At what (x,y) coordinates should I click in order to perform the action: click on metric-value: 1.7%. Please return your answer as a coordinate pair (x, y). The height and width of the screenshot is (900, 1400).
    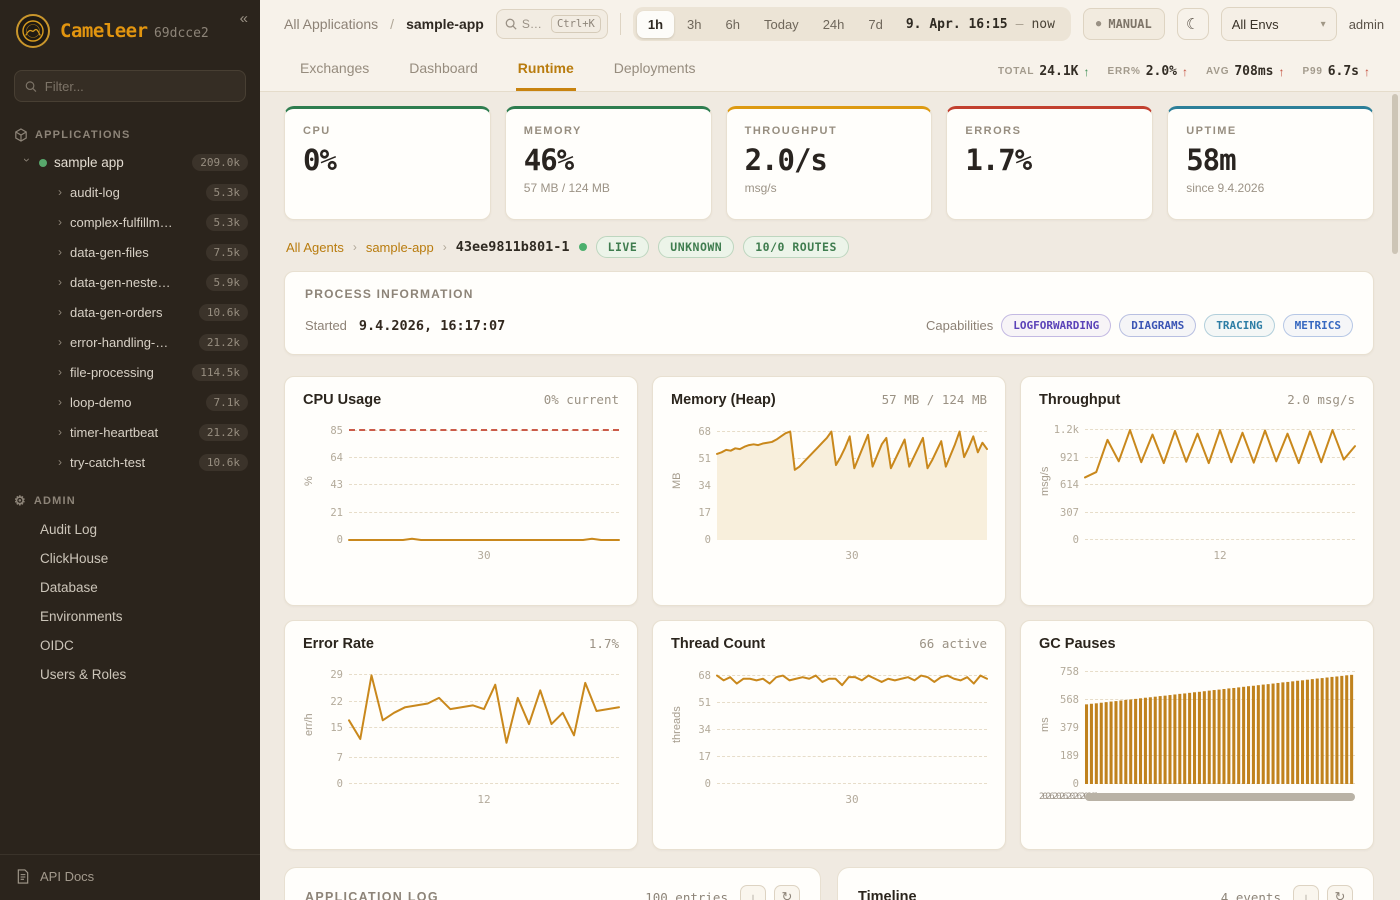
    Looking at the image, I should click on (998, 160).